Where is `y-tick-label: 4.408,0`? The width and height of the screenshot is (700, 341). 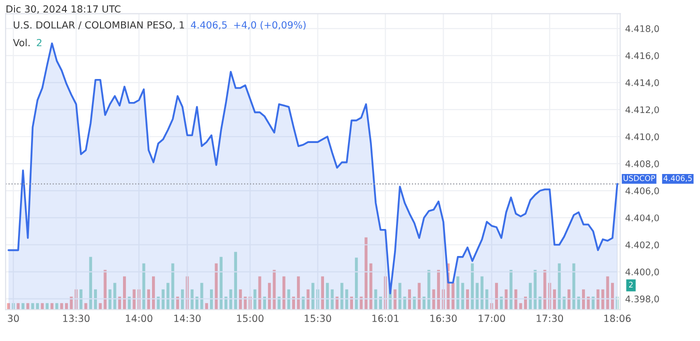 y-tick-label: 4.408,0 is located at coordinates (642, 164).